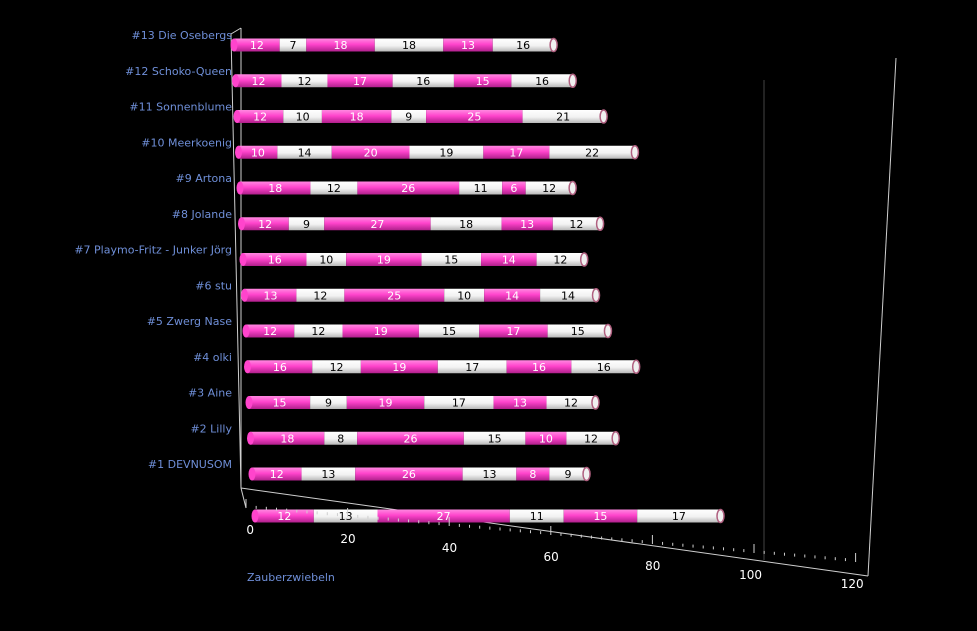 This screenshot has width=977, height=631. Describe the element at coordinates (190, 321) in the screenshot. I see `category-label: #5 Zwerg Nase` at that location.